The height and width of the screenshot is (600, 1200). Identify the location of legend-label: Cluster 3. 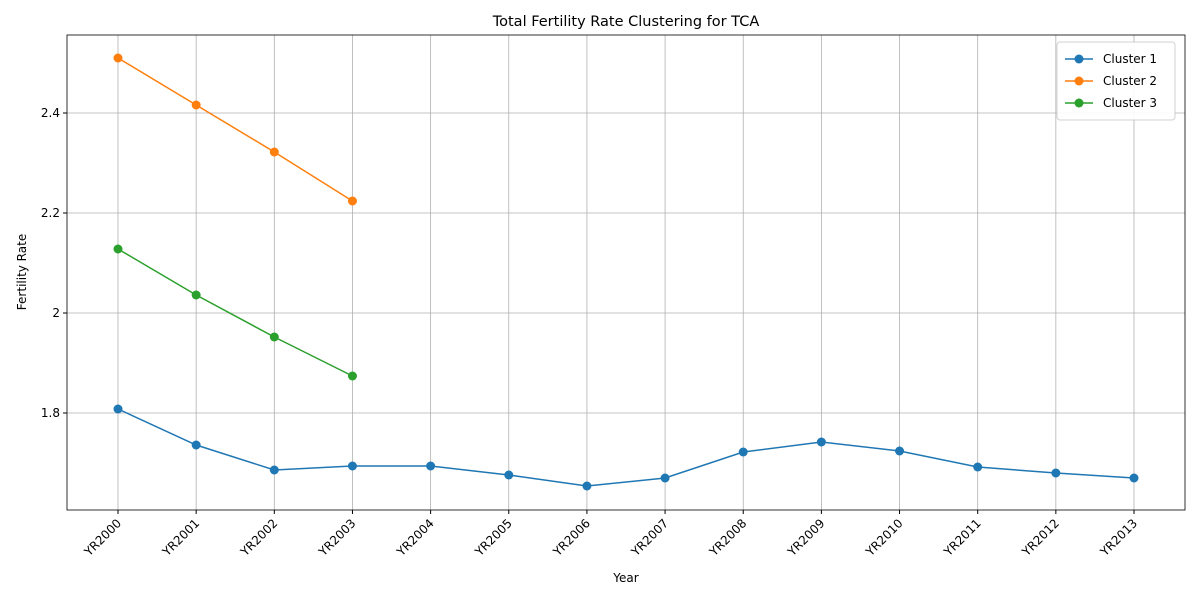
(1130, 103).